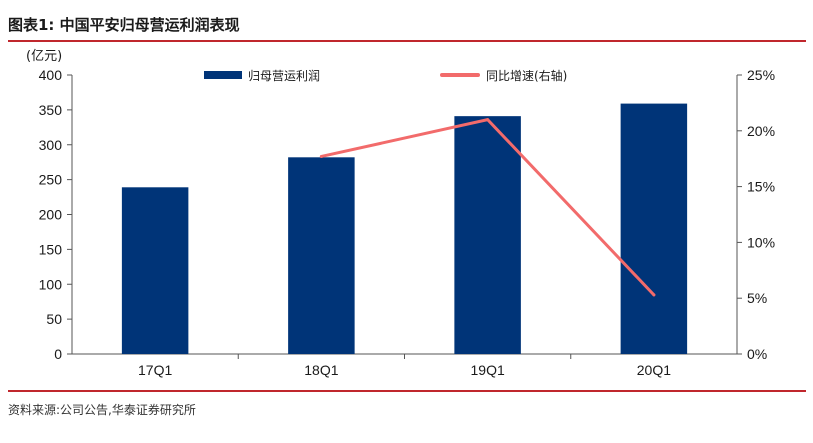  I want to click on top-rule, so click(407, 41).